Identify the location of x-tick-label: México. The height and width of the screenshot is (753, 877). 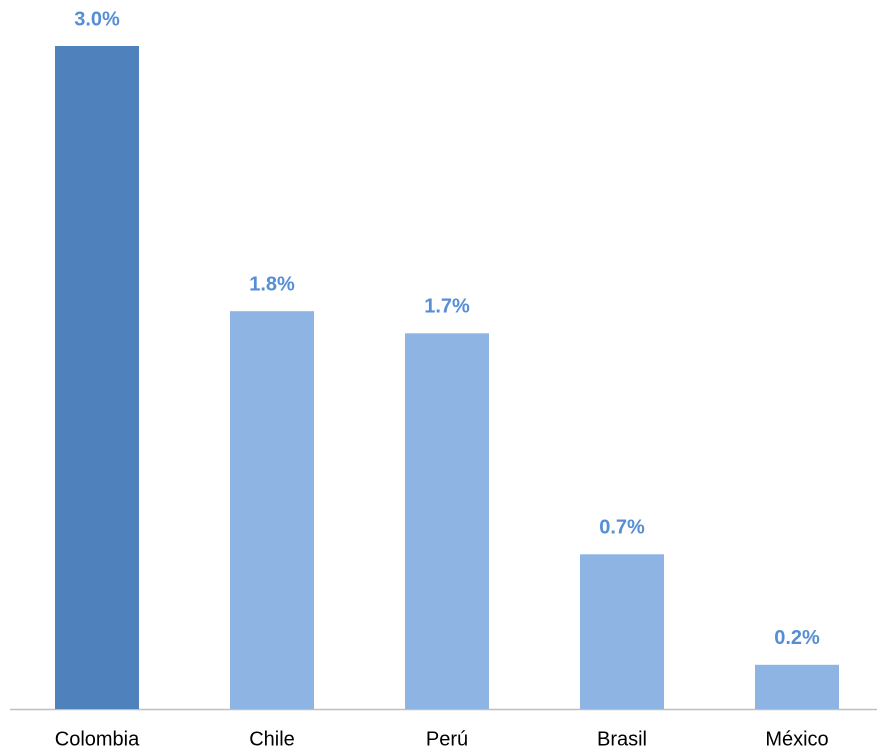
(796, 739).